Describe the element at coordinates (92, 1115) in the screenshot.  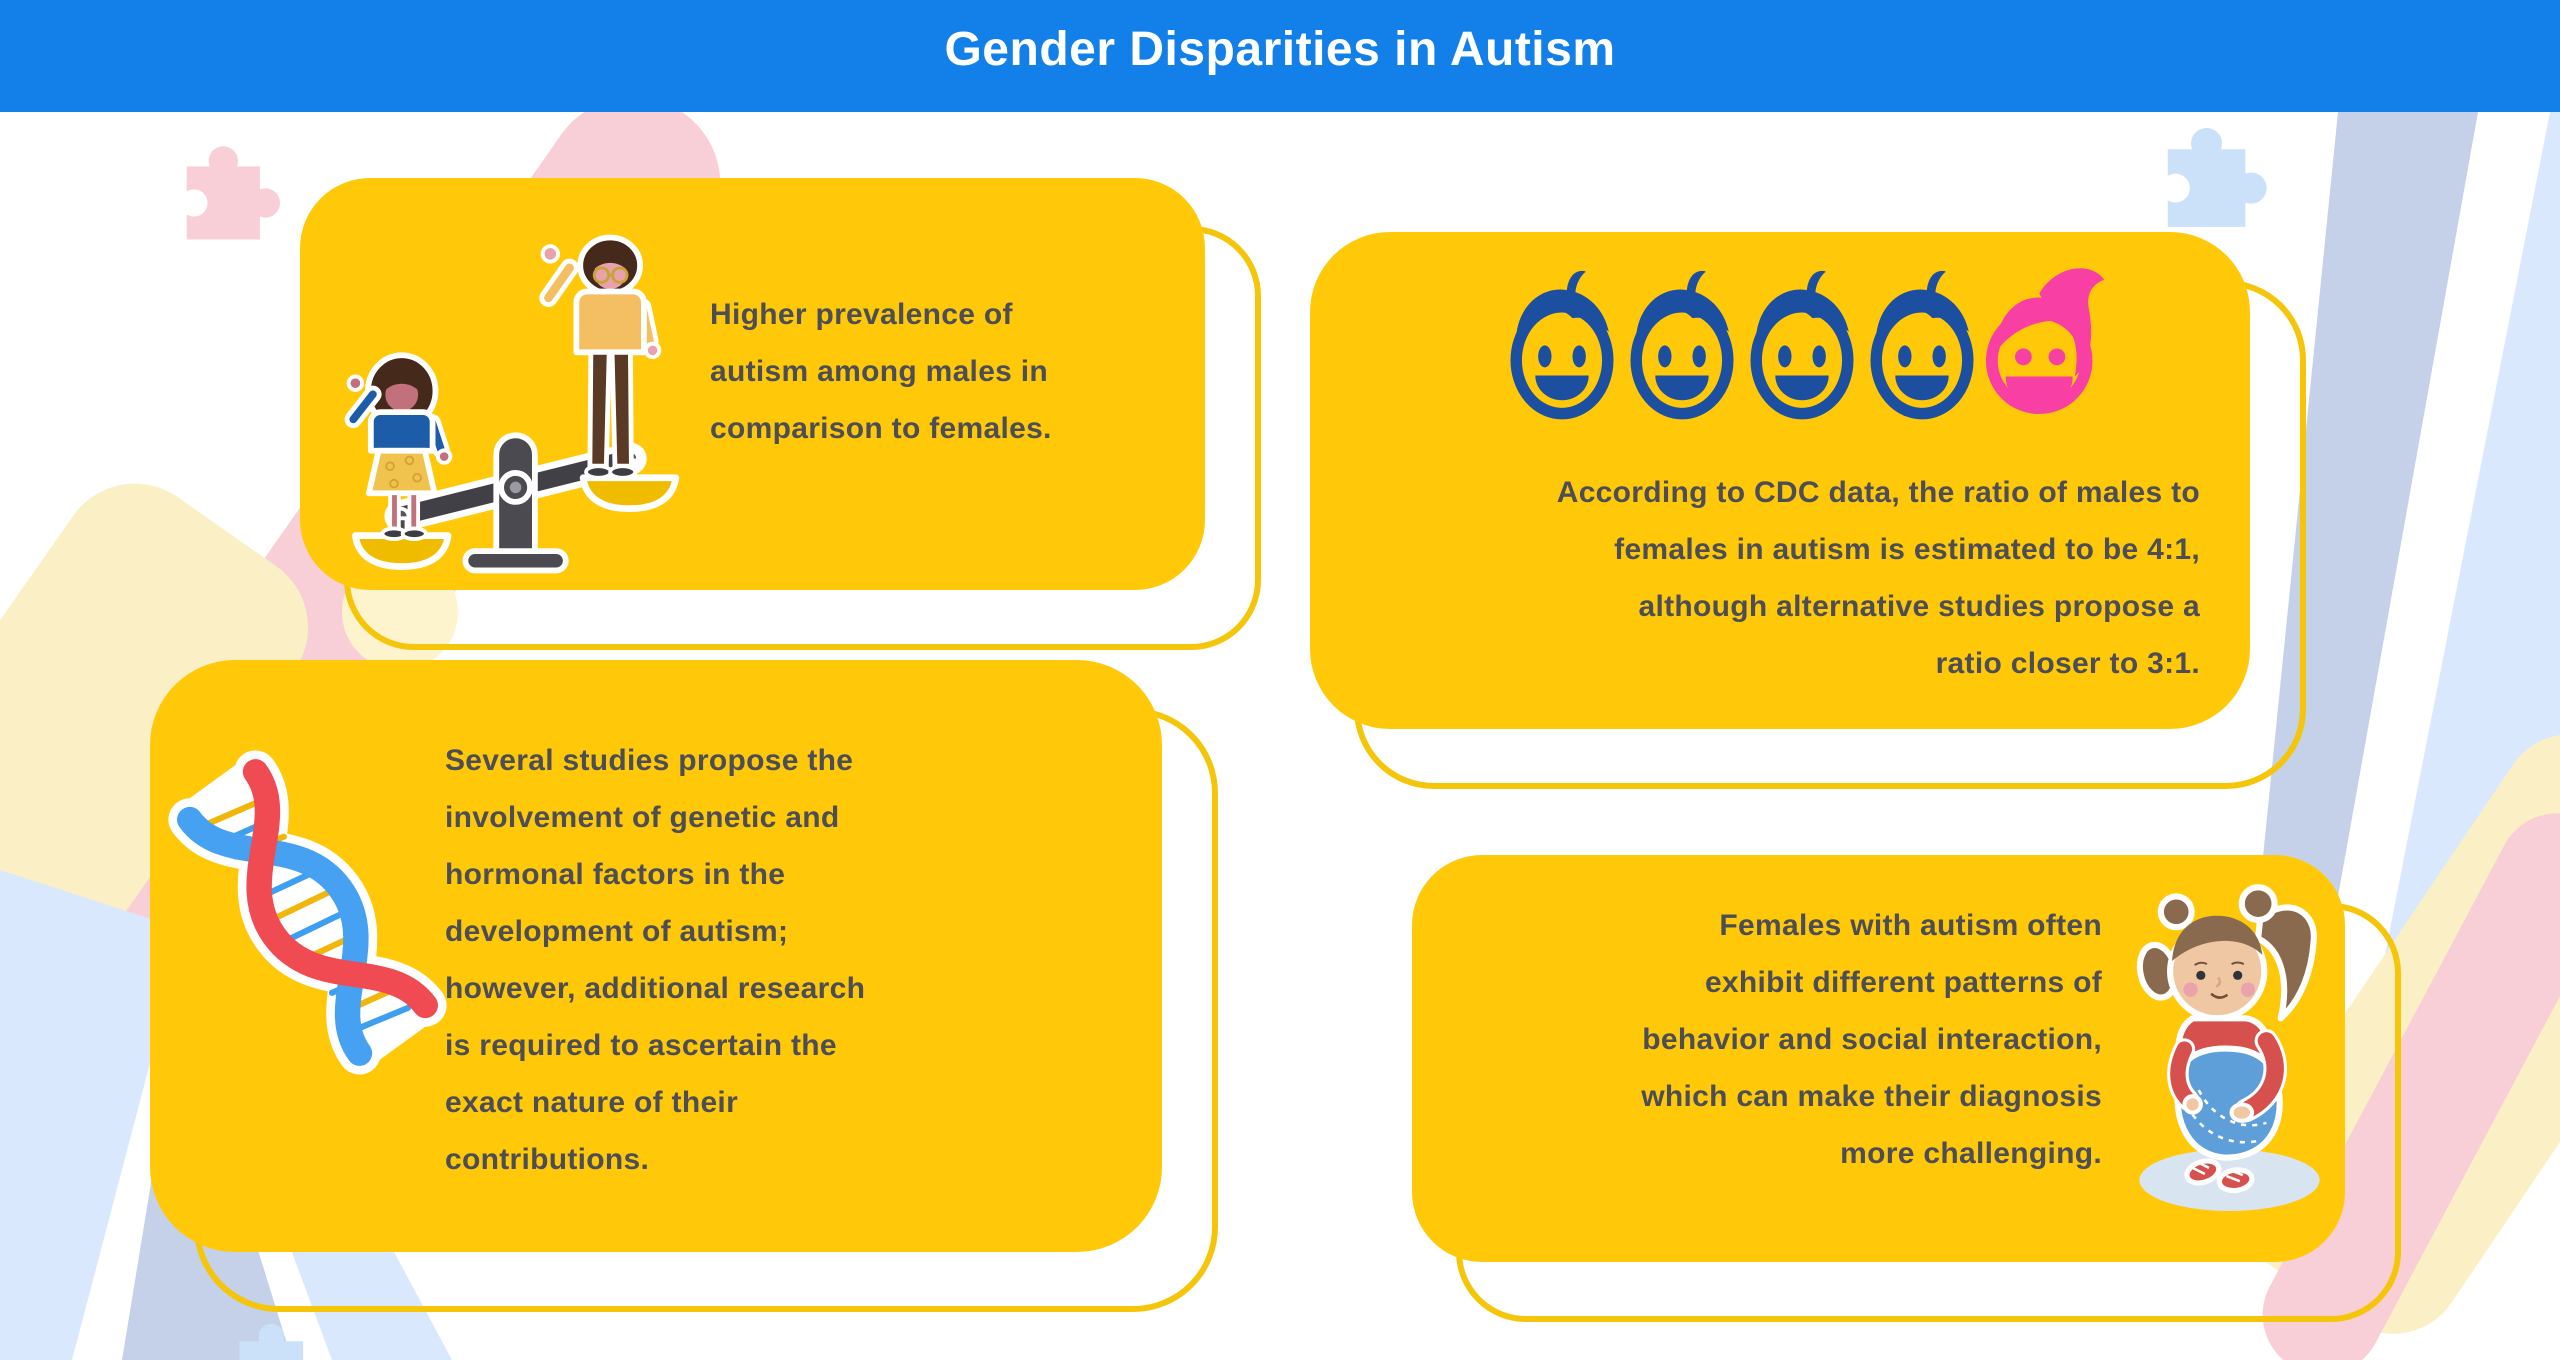
I see `bg-wedge-lightblue-bottom-left` at that location.